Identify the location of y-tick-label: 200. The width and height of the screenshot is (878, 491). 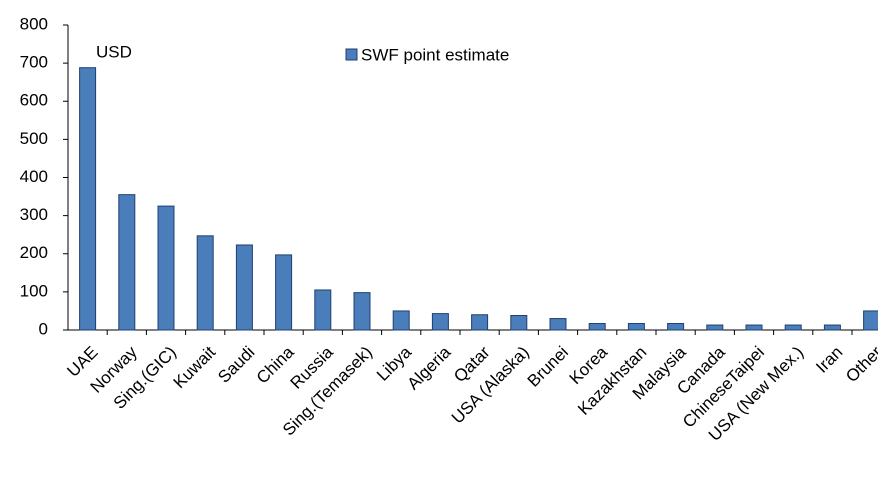
(34, 252).